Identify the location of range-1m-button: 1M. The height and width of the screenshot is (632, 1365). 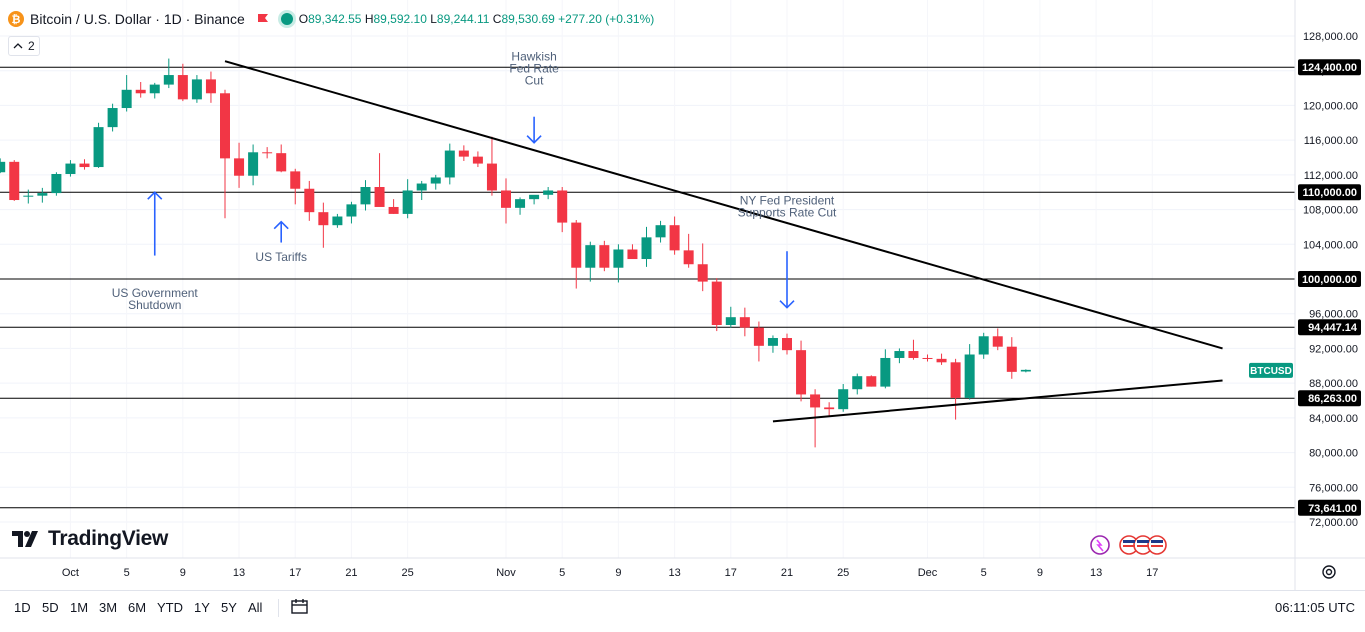
(79, 607).